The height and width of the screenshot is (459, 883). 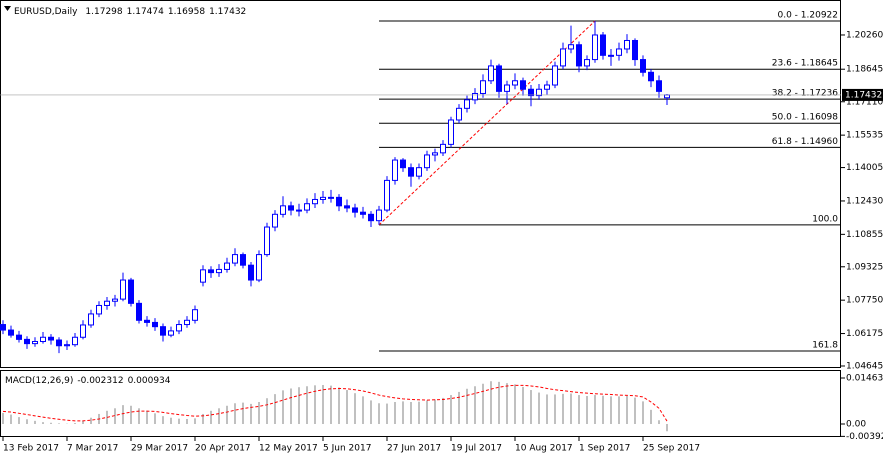 What do you see at coordinates (805, 142) in the screenshot?
I see `fib-label: 61.8 - 1.14960` at bounding box center [805, 142].